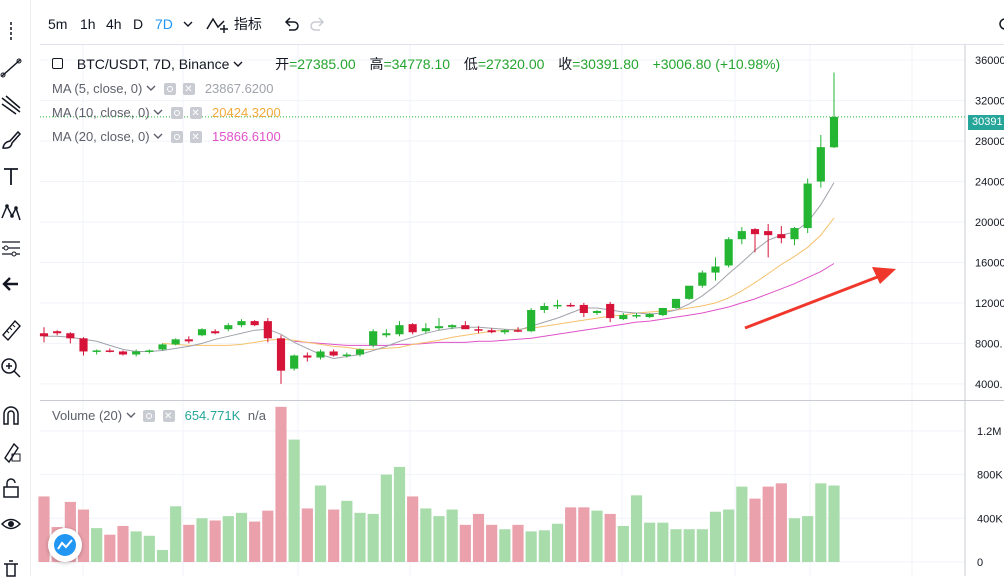 This screenshot has height=585, width=1004. What do you see at coordinates (58, 24) in the screenshot?
I see `interval-5m: 5m` at bounding box center [58, 24].